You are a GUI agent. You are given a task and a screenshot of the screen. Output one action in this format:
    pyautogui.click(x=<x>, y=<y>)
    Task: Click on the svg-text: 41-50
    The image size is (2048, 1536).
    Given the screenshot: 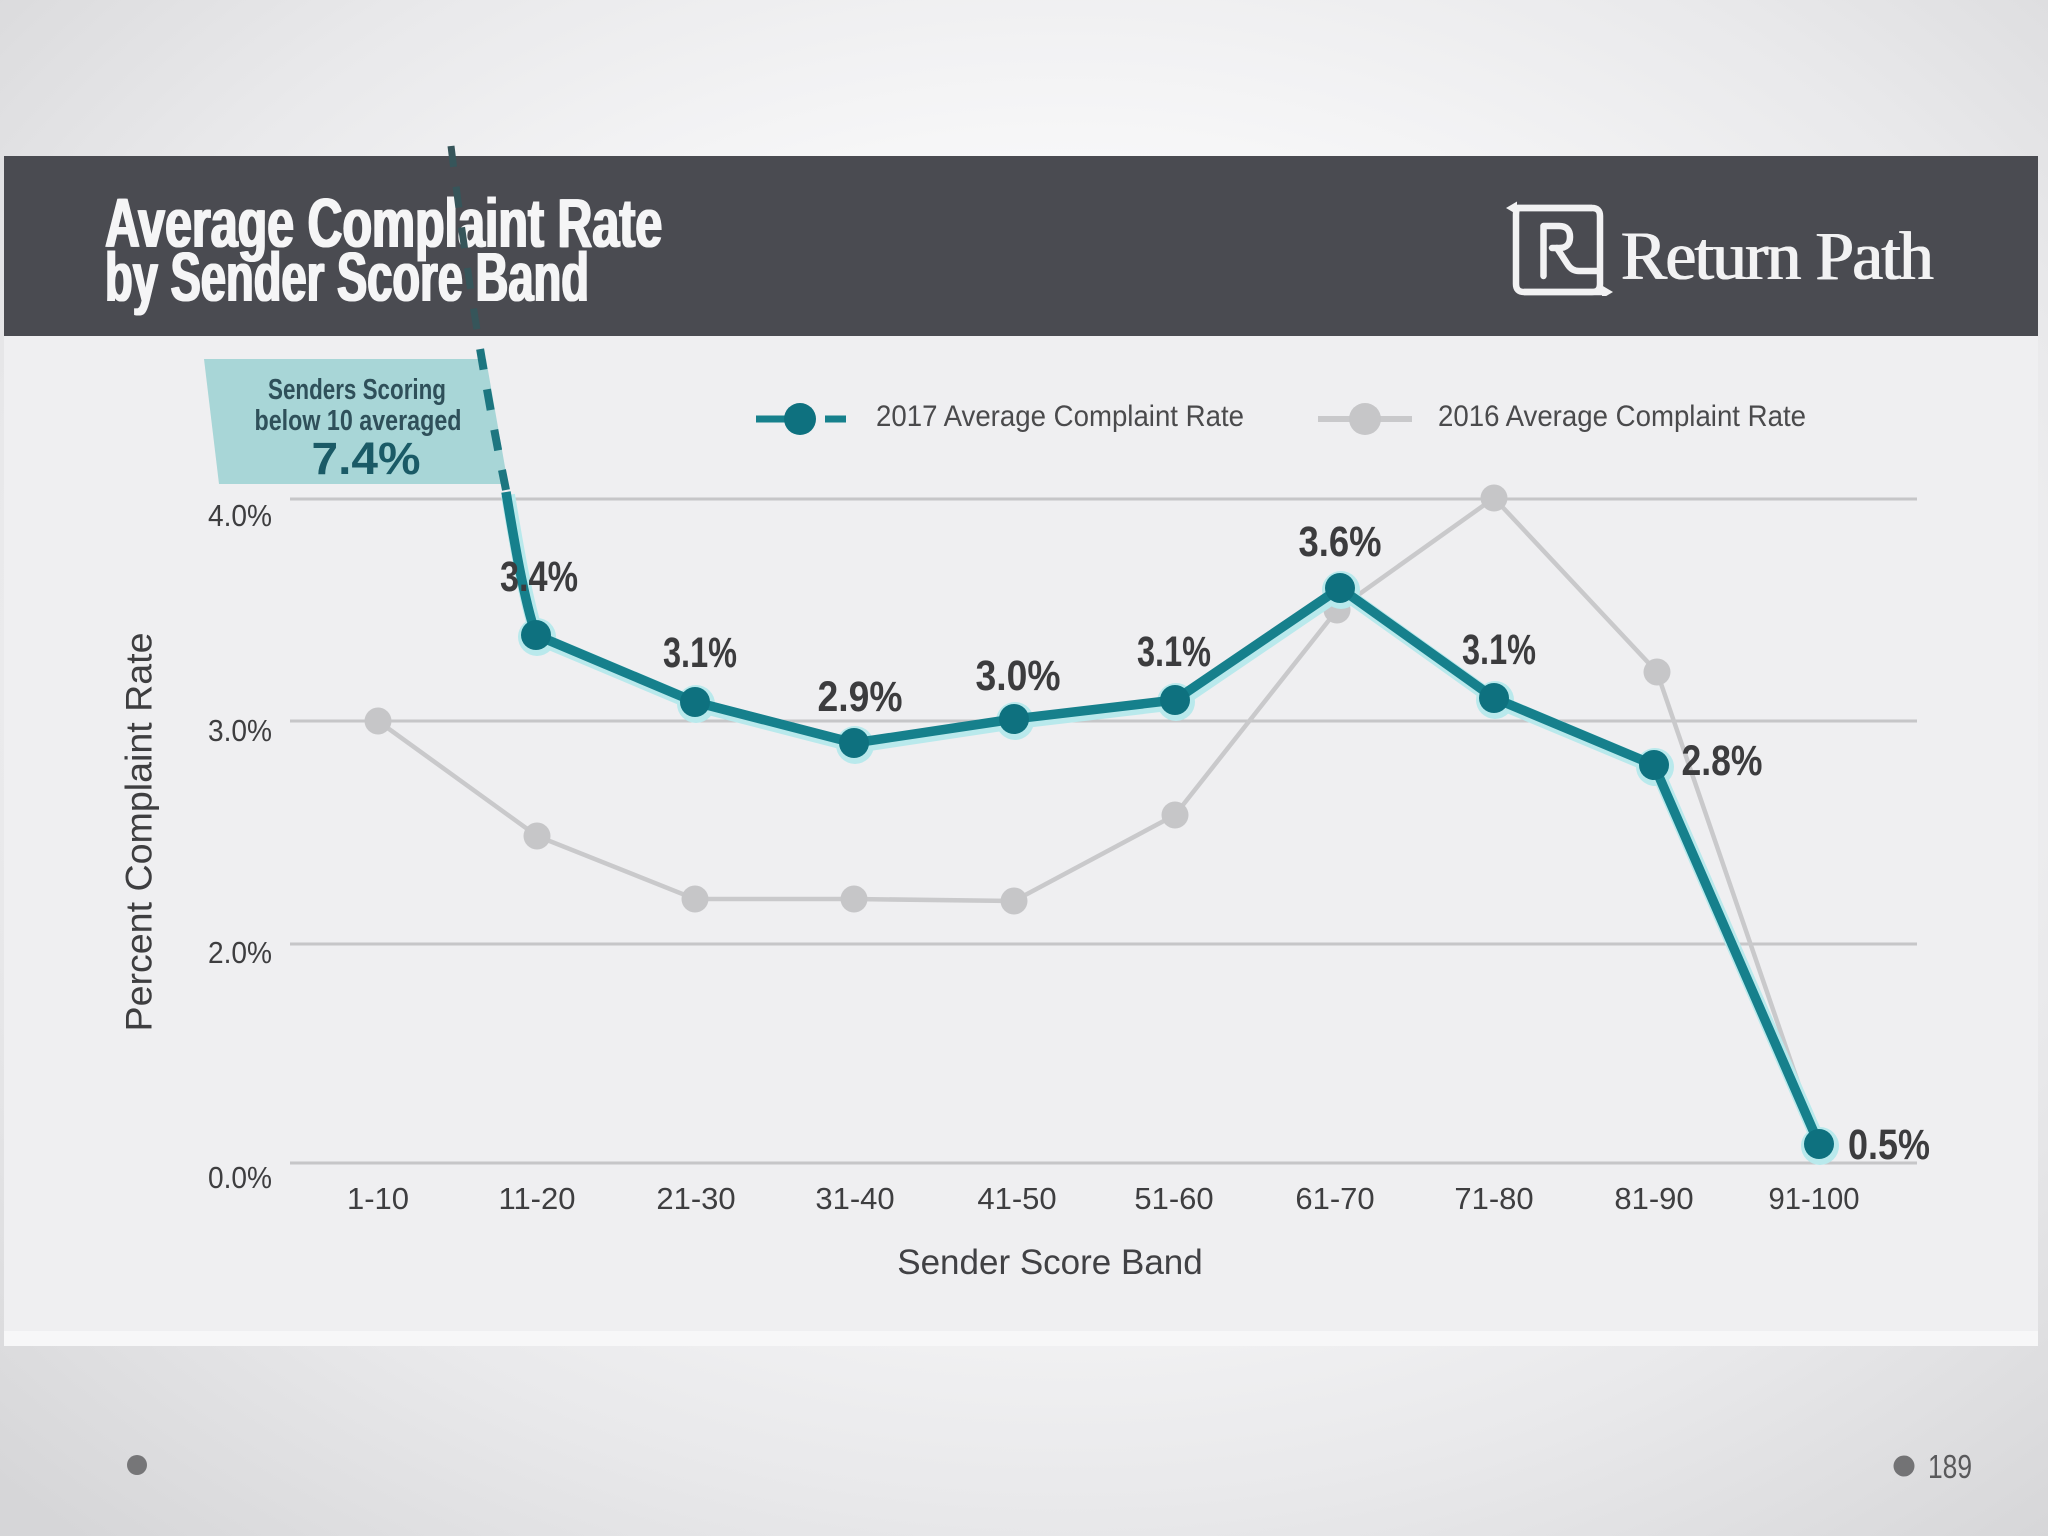 What is the action you would take?
    pyautogui.click(x=1016, y=1198)
    